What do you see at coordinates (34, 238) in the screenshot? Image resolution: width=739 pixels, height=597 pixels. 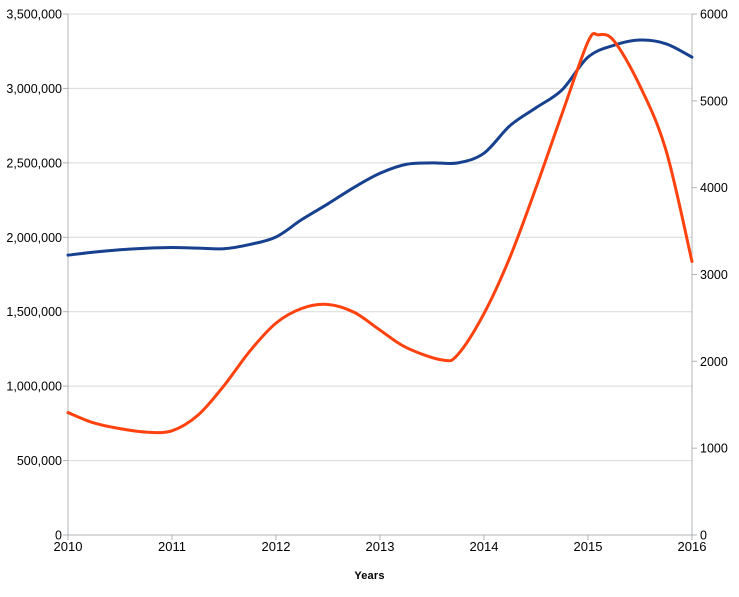 I see `left-axis-tick-label: 2,000,000` at bounding box center [34, 238].